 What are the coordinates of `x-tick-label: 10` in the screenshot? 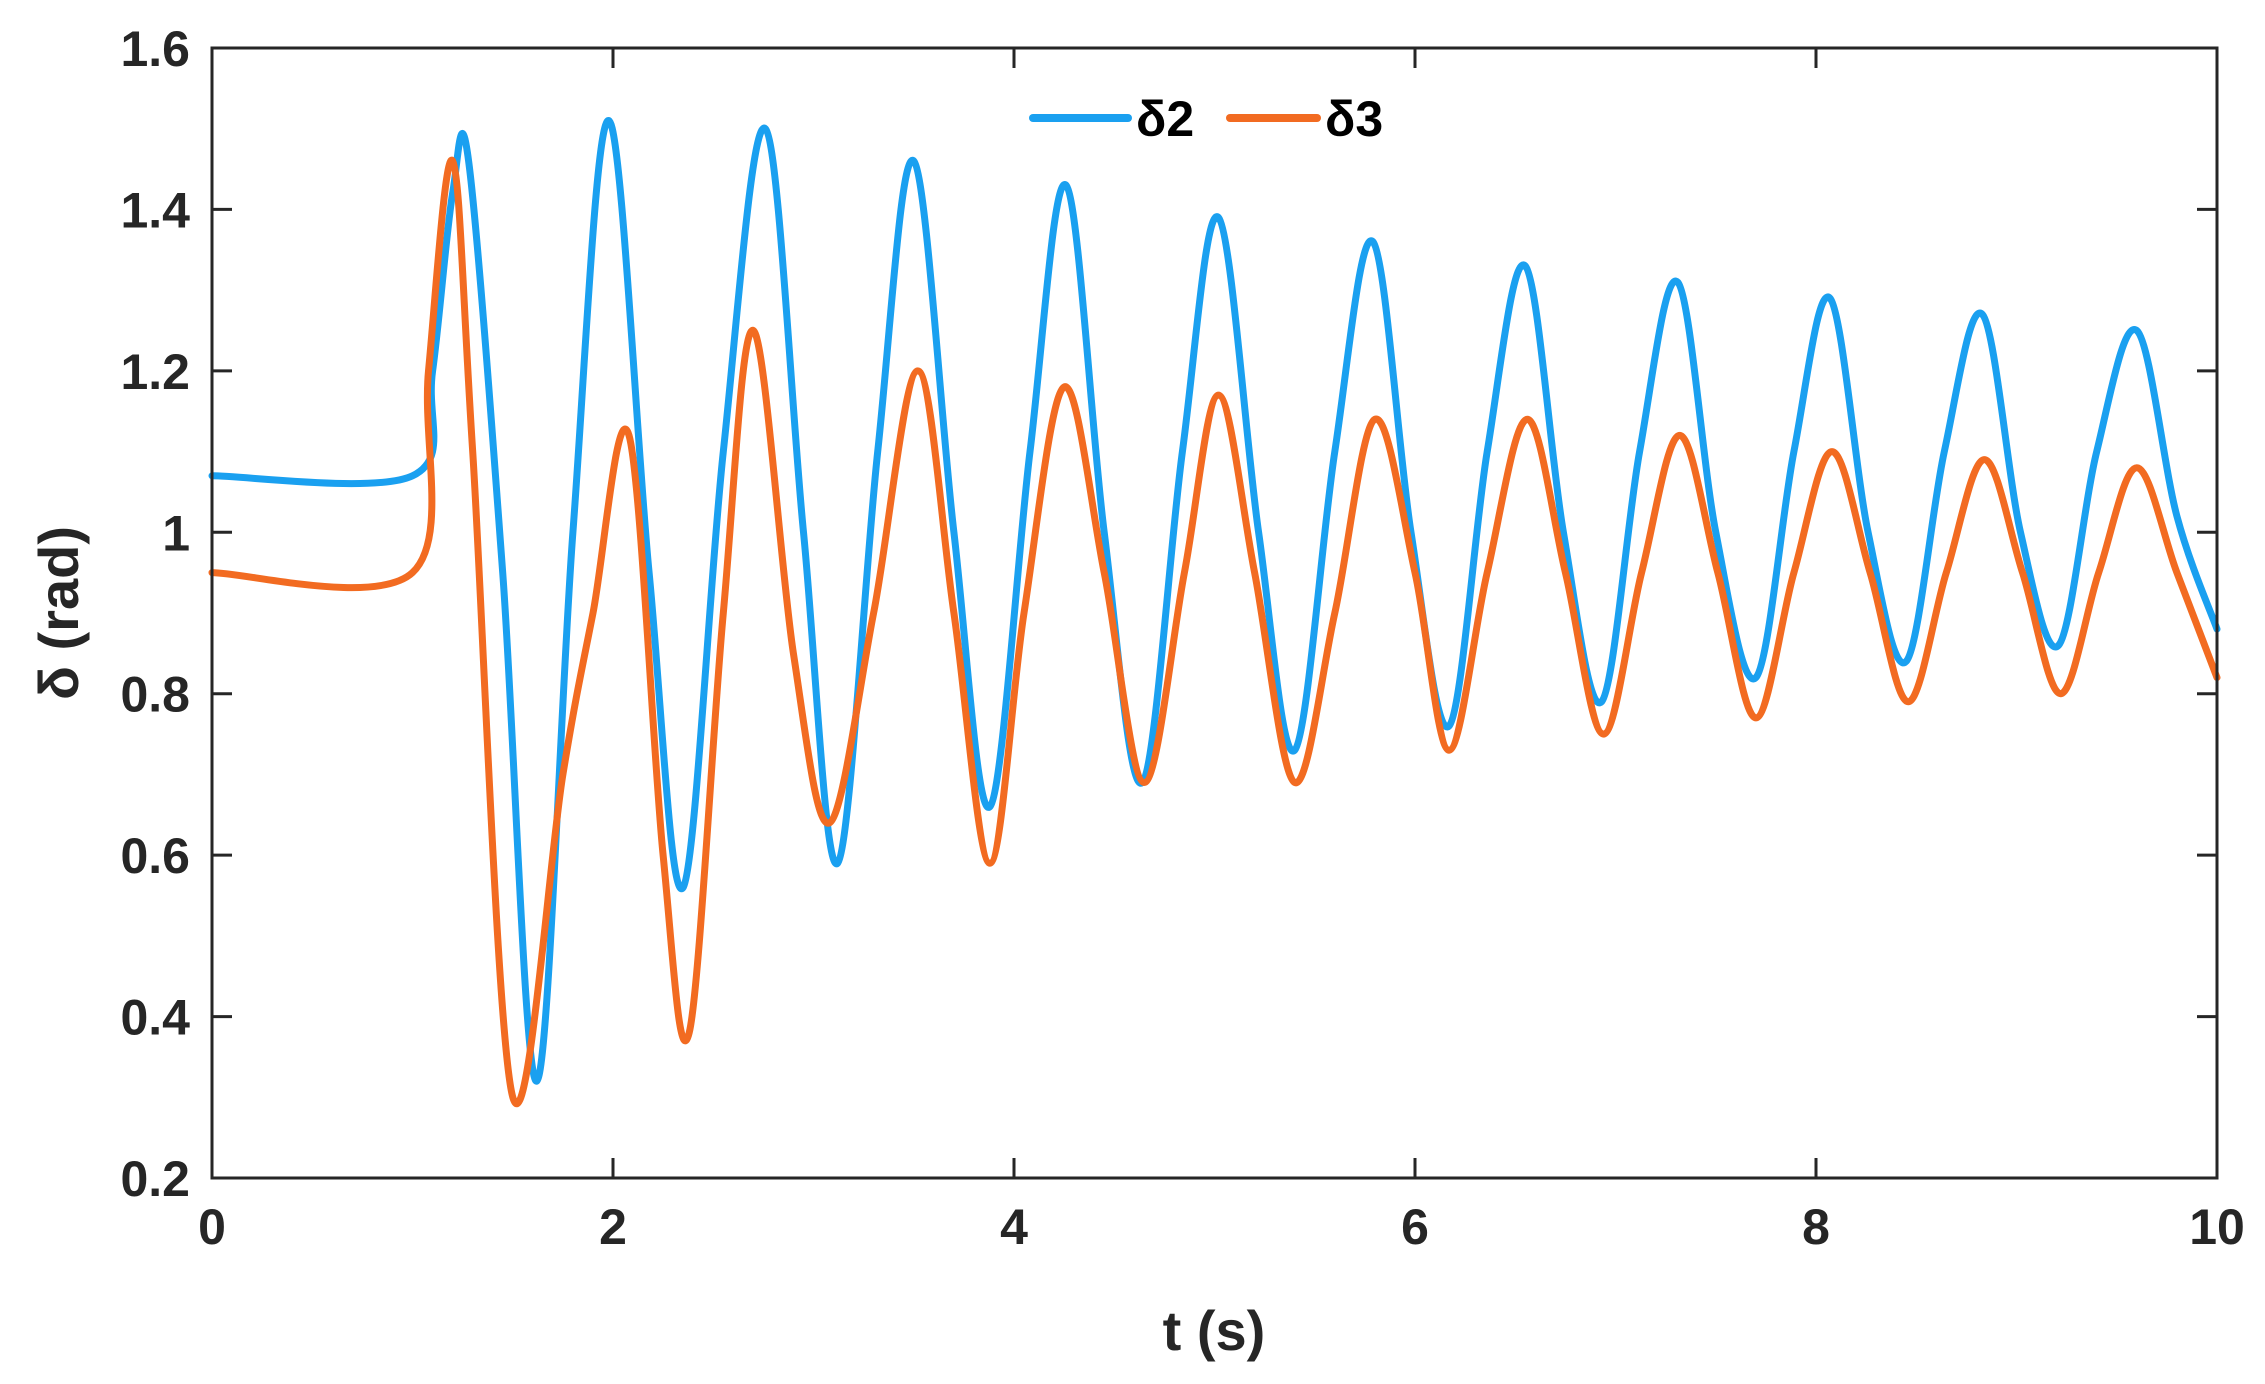 It's located at (2217, 1227).